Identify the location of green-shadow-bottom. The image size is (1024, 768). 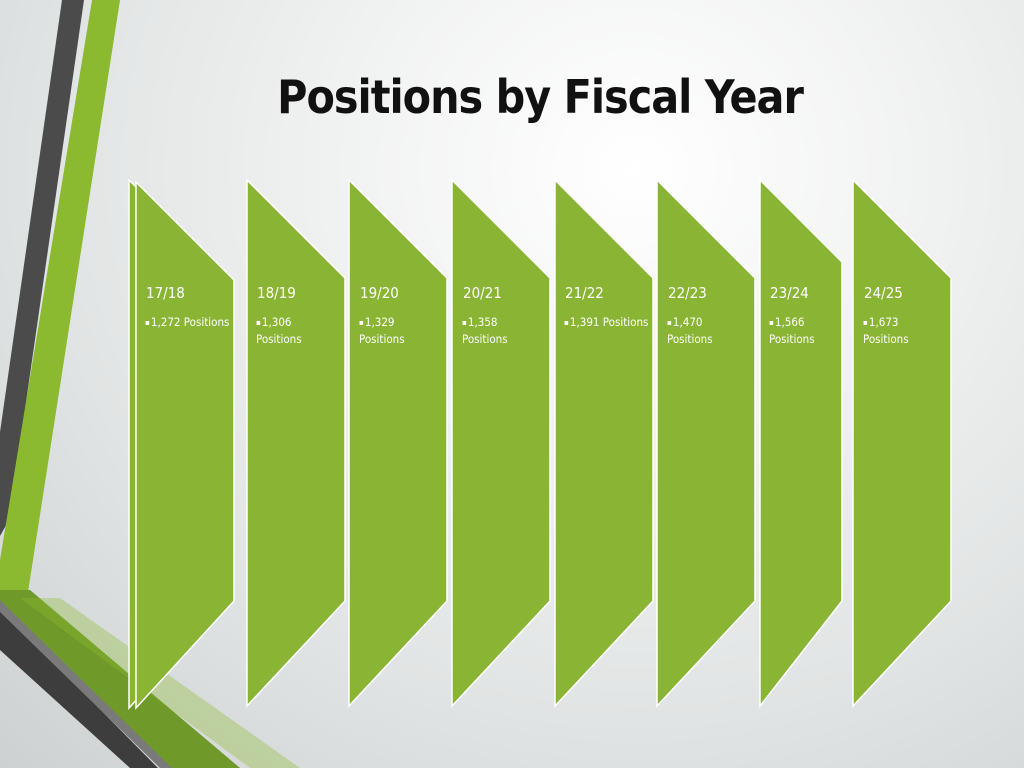
(160, 683).